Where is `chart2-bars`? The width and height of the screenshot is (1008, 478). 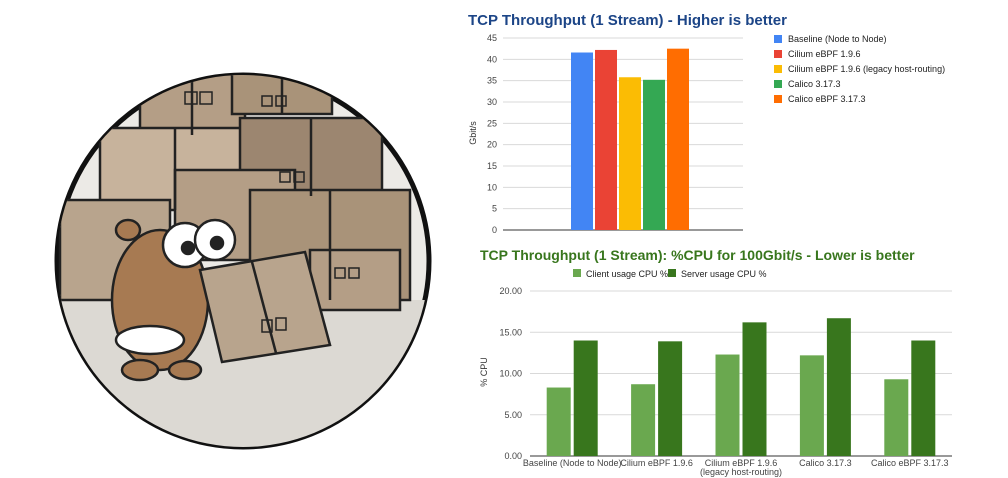
chart2-bars is located at coordinates (741, 387).